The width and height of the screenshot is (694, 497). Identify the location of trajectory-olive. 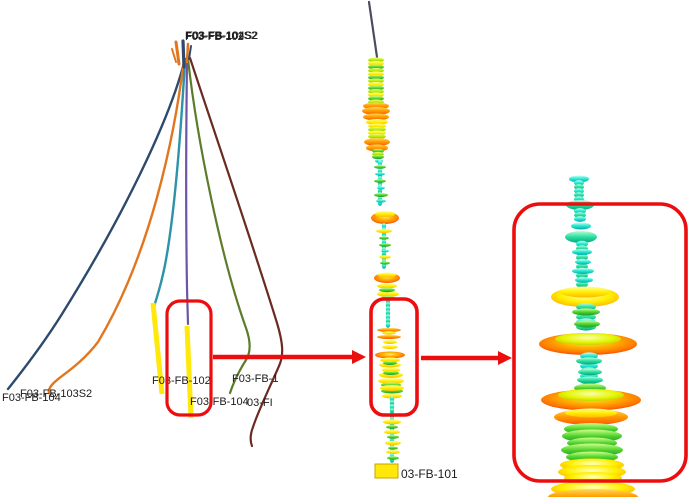
(218, 226).